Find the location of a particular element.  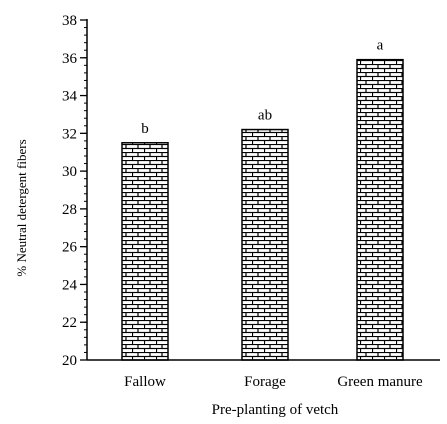

x-category-label: Forage is located at coordinates (265, 382).